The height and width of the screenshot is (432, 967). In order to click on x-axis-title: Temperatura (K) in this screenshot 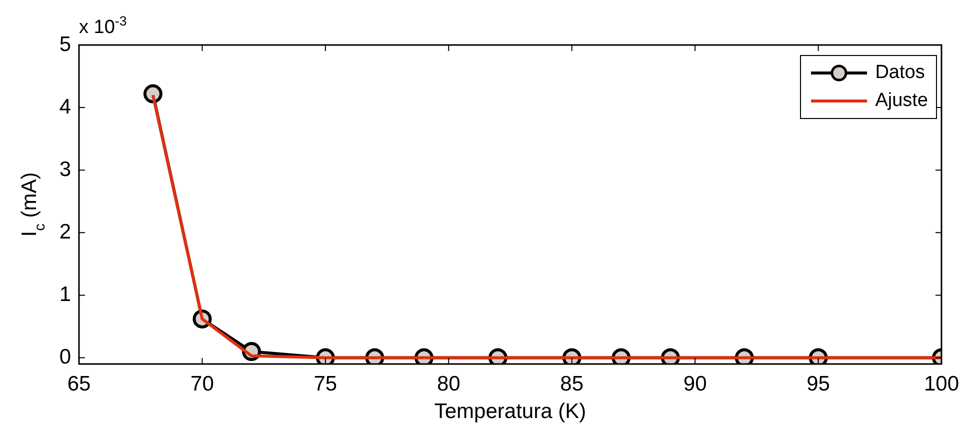, I will do `click(510, 411)`.